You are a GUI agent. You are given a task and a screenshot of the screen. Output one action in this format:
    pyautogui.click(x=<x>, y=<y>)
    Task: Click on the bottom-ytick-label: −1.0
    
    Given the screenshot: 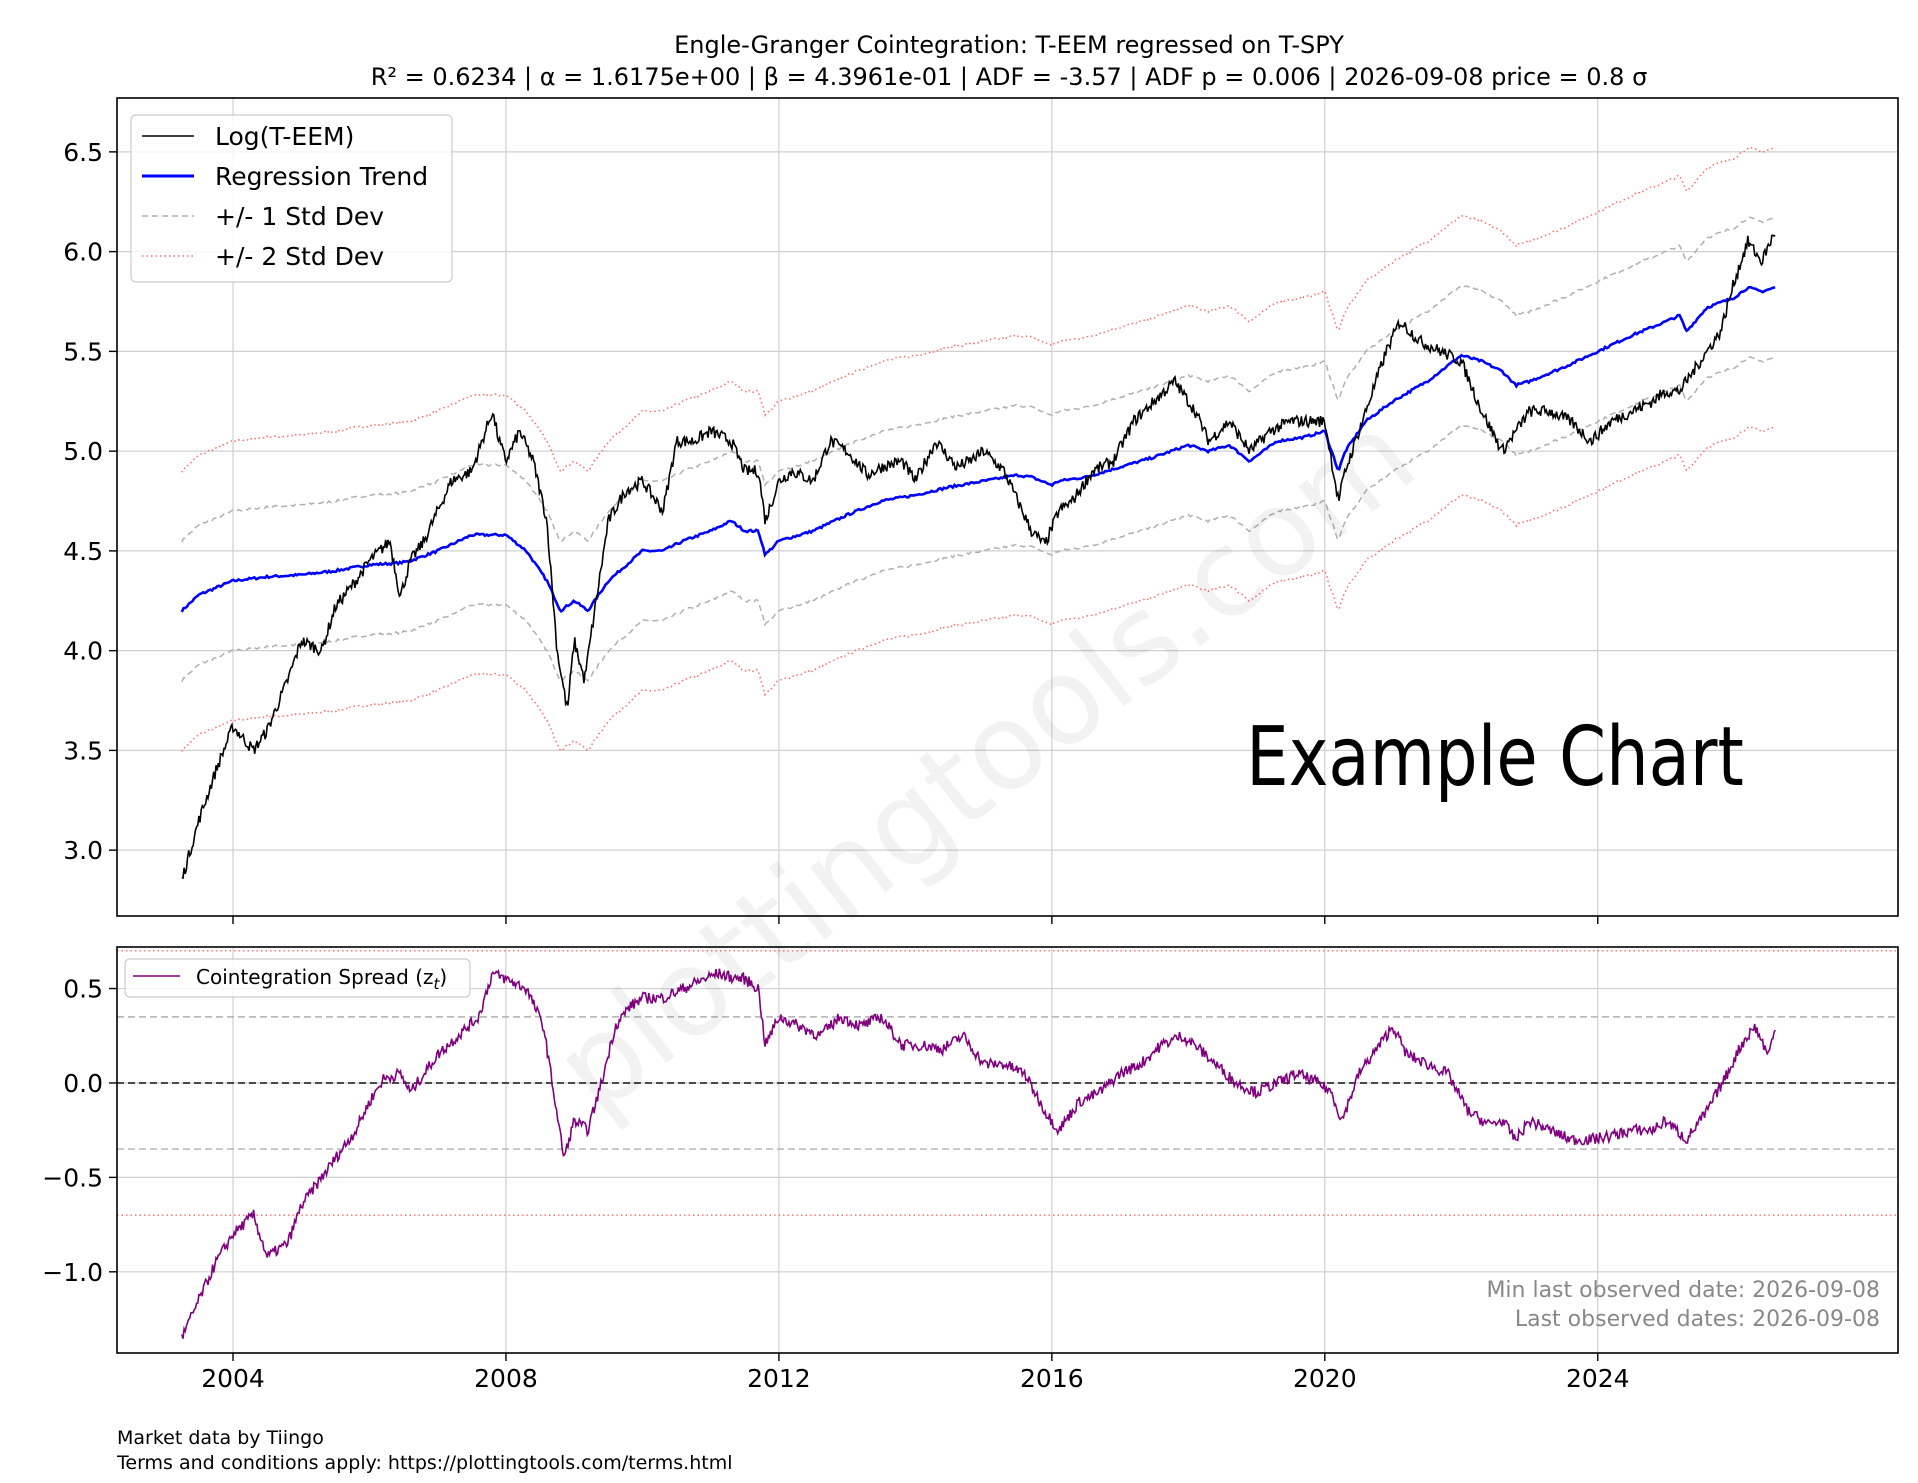 What is the action you would take?
    pyautogui.click(x=72, y=1272)
    